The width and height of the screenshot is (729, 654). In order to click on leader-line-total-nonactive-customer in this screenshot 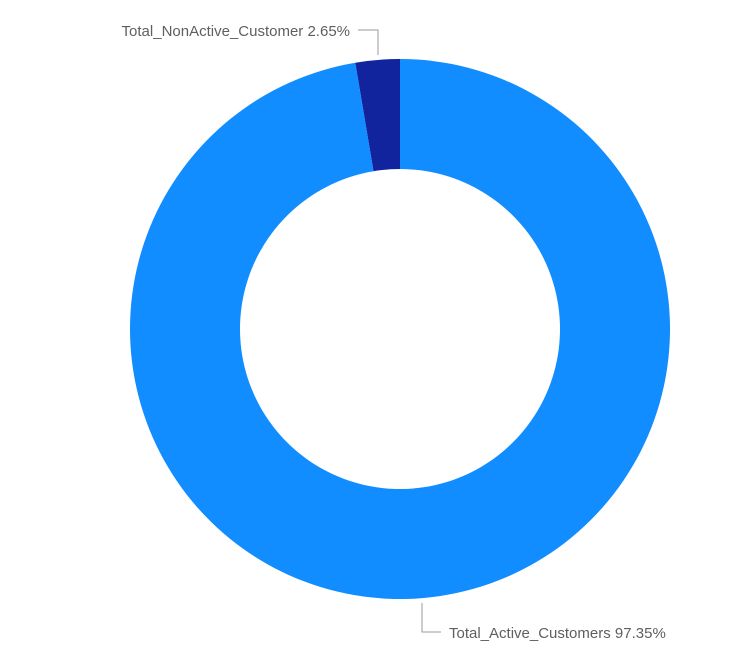, I will do `click(368, 42)`.